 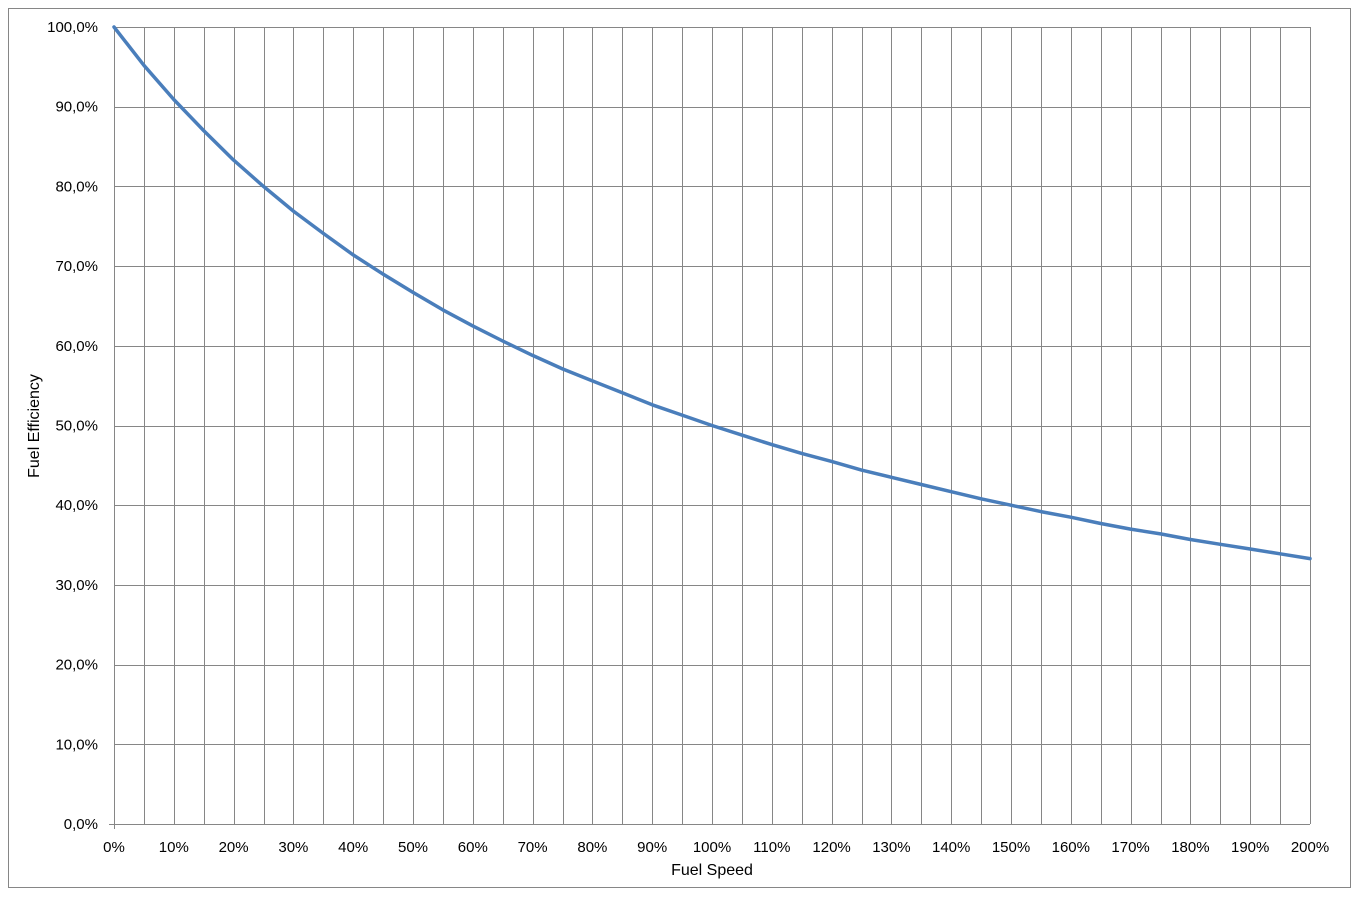 What do you see at coordinates (712, 870) in the screenshot?
I see `x-axis-title: Fuel Speed` at bounding box center [712, 870].